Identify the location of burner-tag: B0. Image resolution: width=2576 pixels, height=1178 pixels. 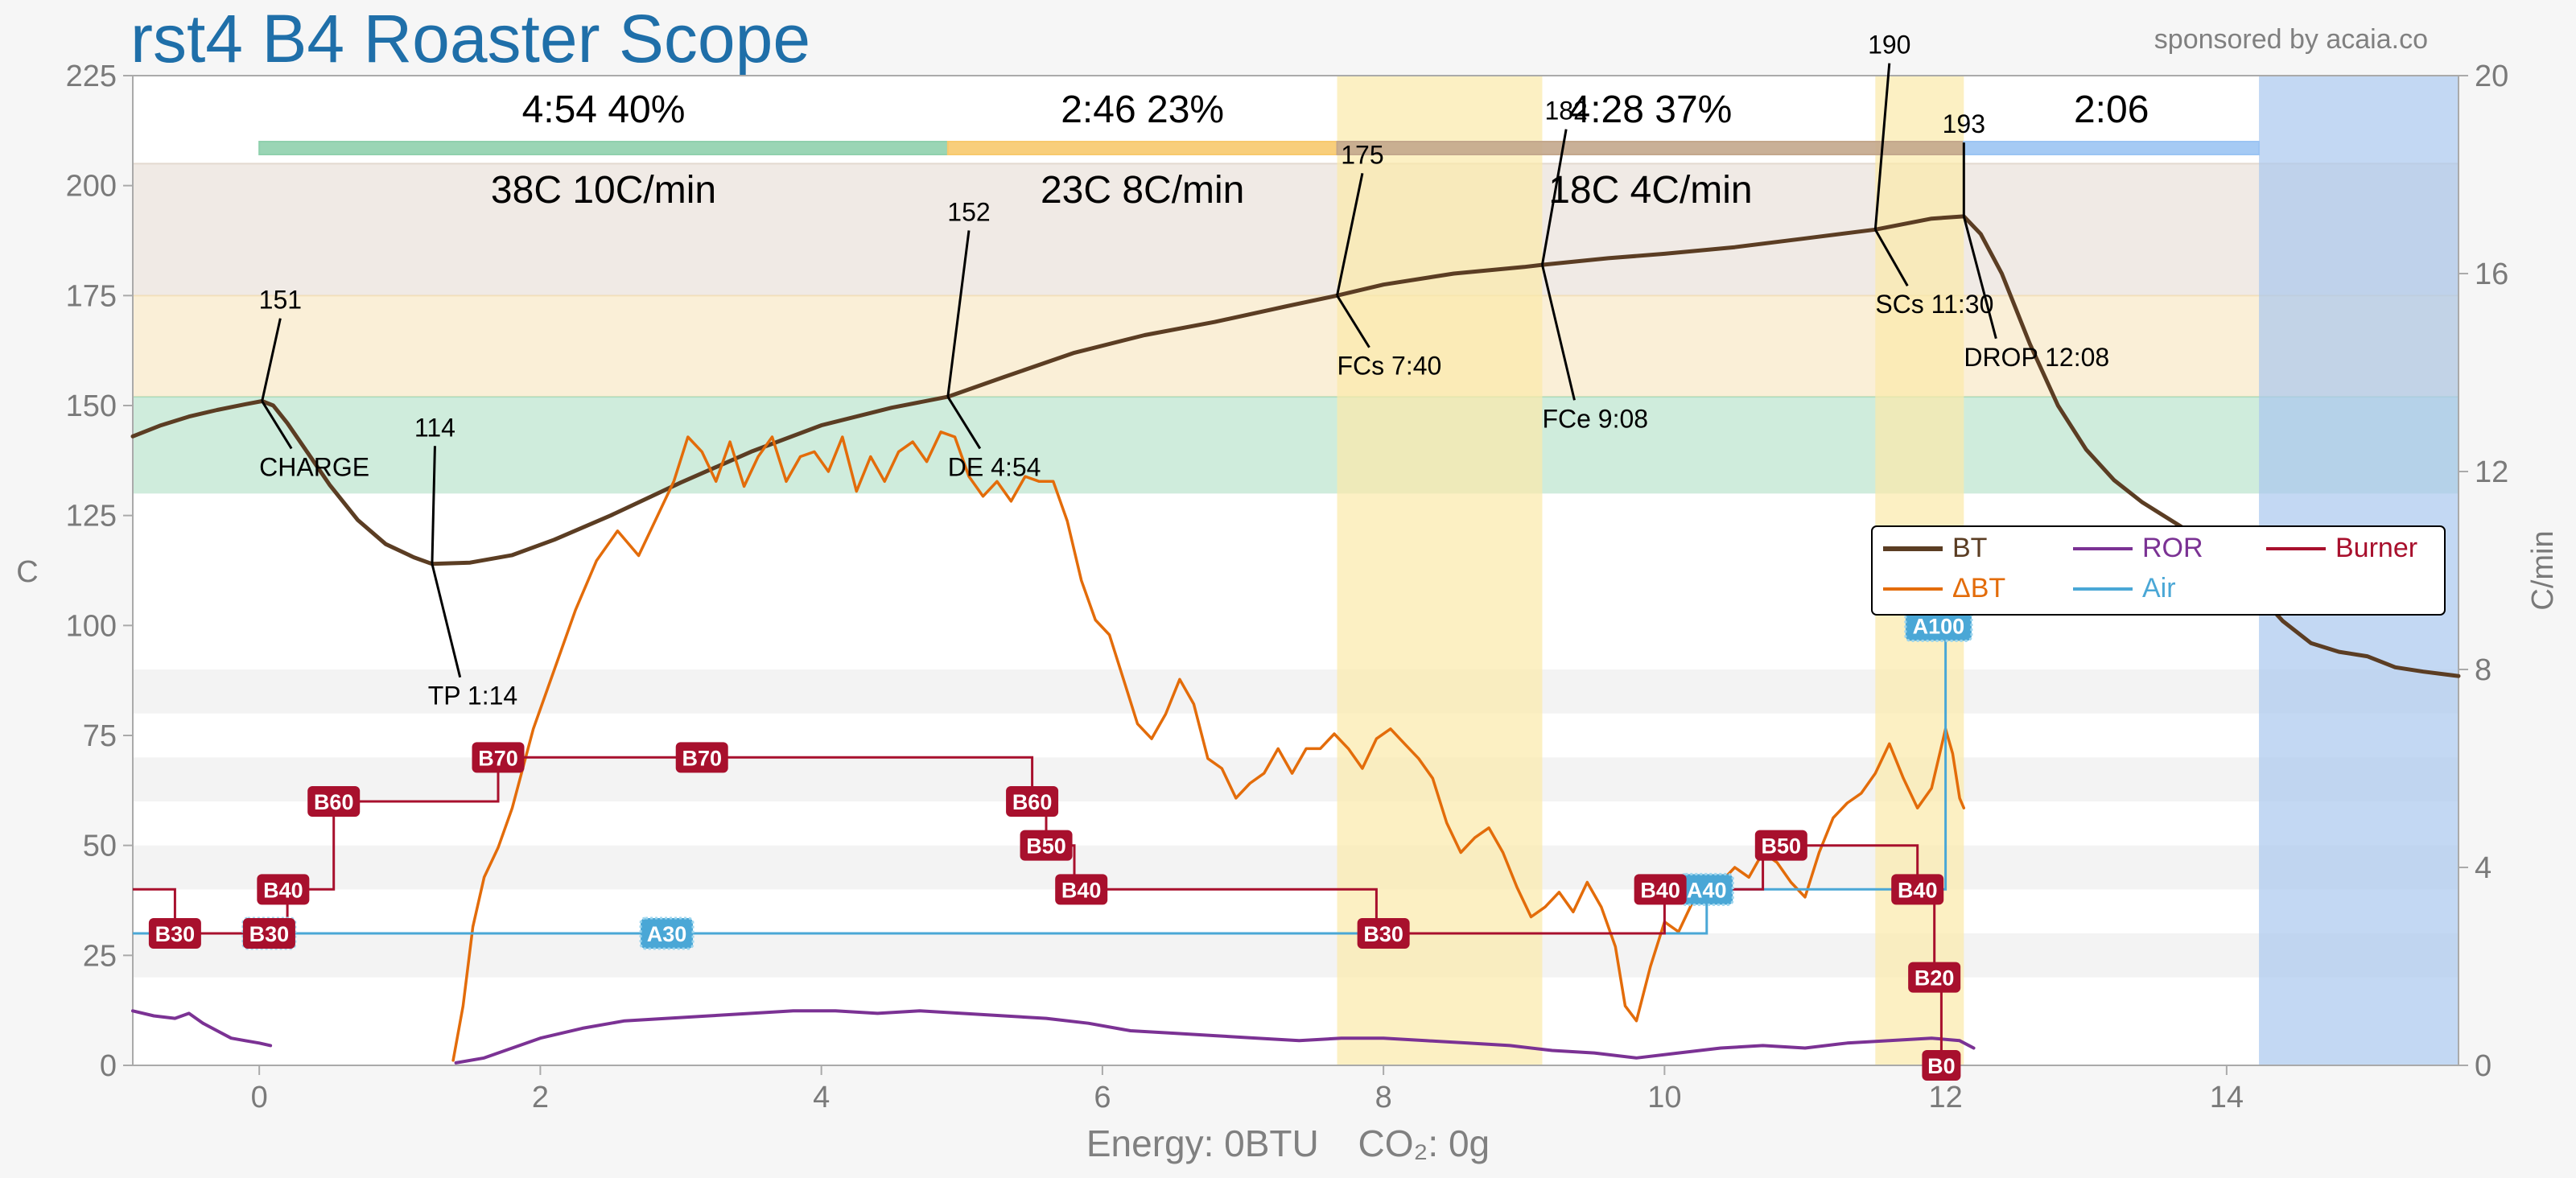
(1941, 1065).